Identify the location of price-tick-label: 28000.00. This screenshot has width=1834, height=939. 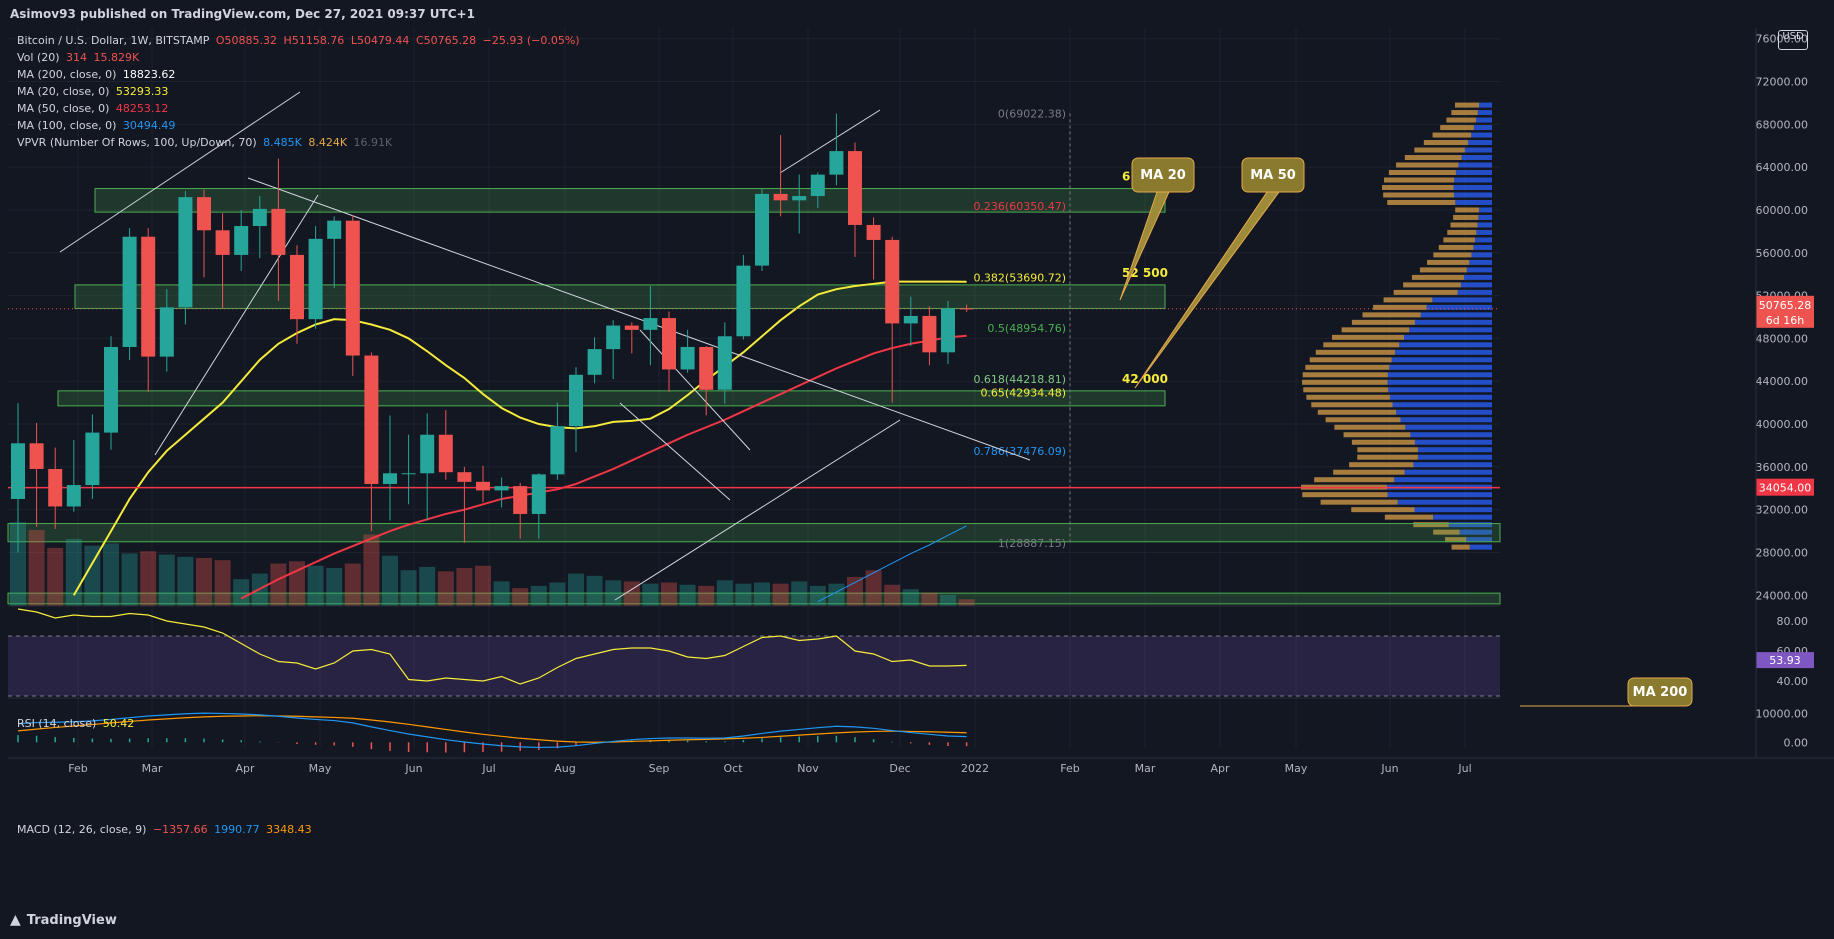
(1782, 552).